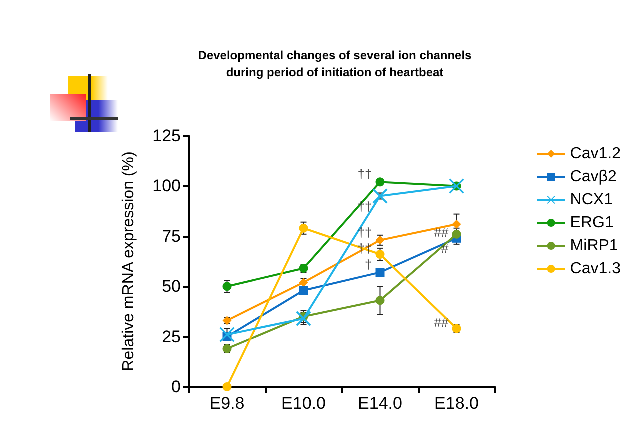 The image size is (636, 423). I want to click on legend-label: Cav1.3, so click(596, 269).